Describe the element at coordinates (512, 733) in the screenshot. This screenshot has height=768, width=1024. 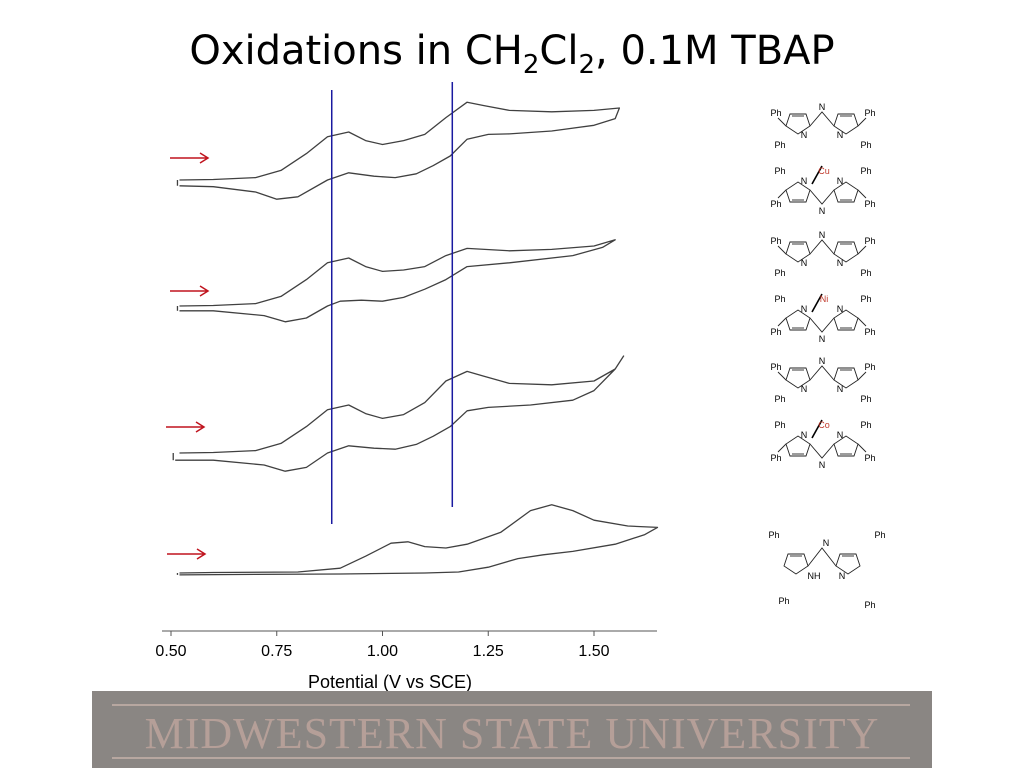
I see `university-name: MIDWESTERN STATE UNIVERSITY` at that location.